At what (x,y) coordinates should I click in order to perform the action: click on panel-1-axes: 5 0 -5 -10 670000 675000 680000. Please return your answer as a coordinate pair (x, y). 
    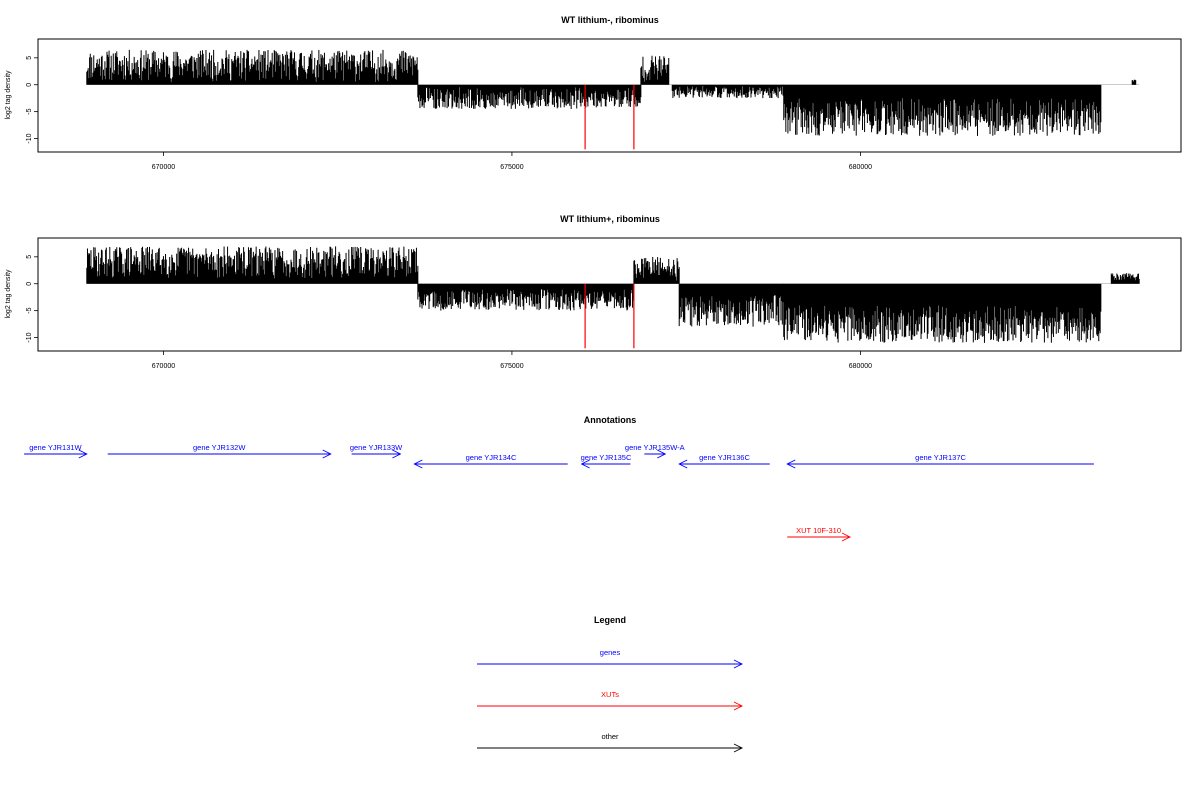
    Looking at the image, I should click on (449, 113).